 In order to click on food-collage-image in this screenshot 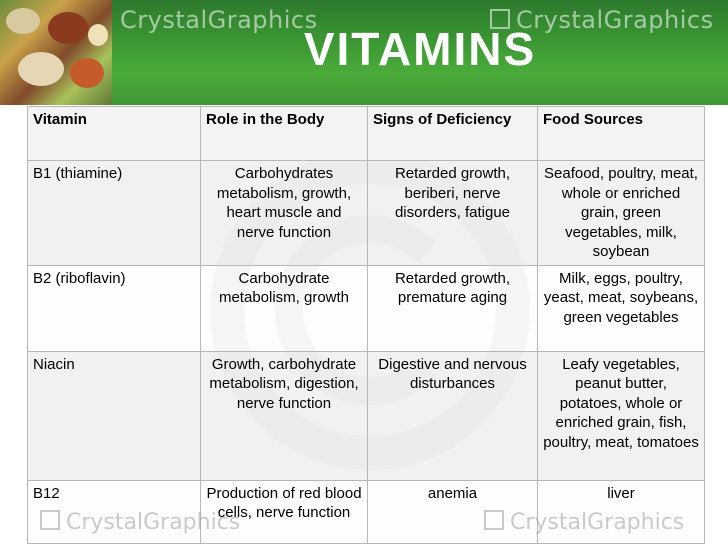, I will do `click(56, 52)`.